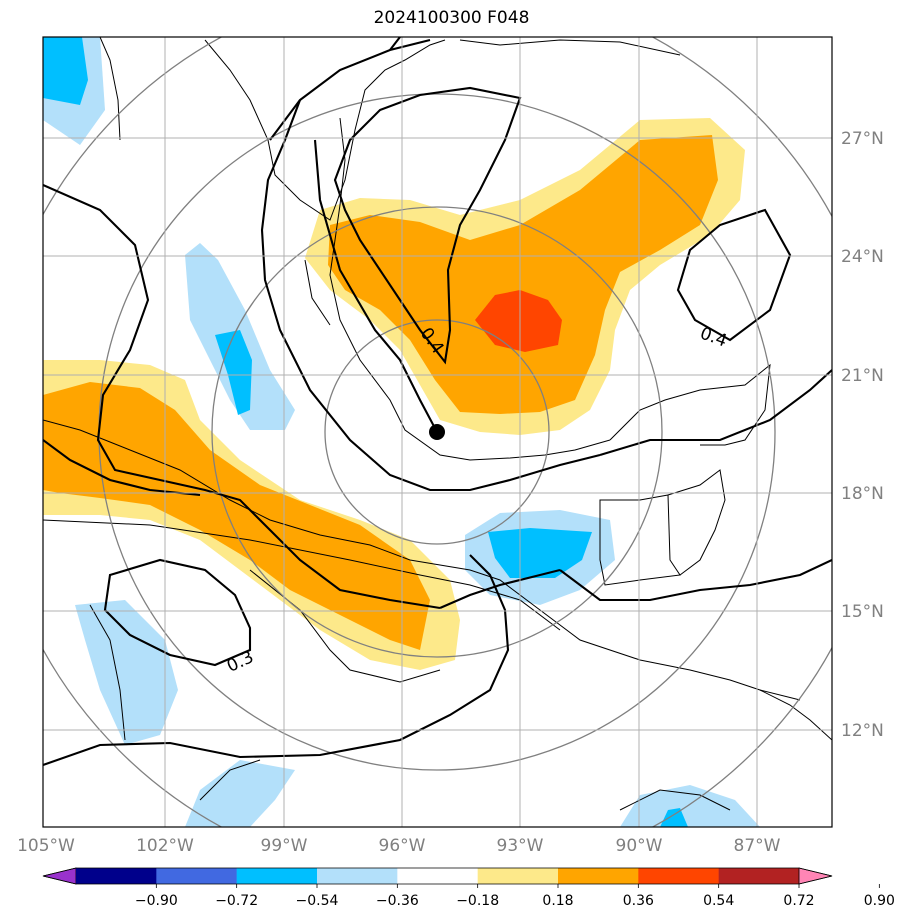  Describe the element at coordinates (240, 662) in the screenshot. I see `contour-label-3: 0.3` at that location.